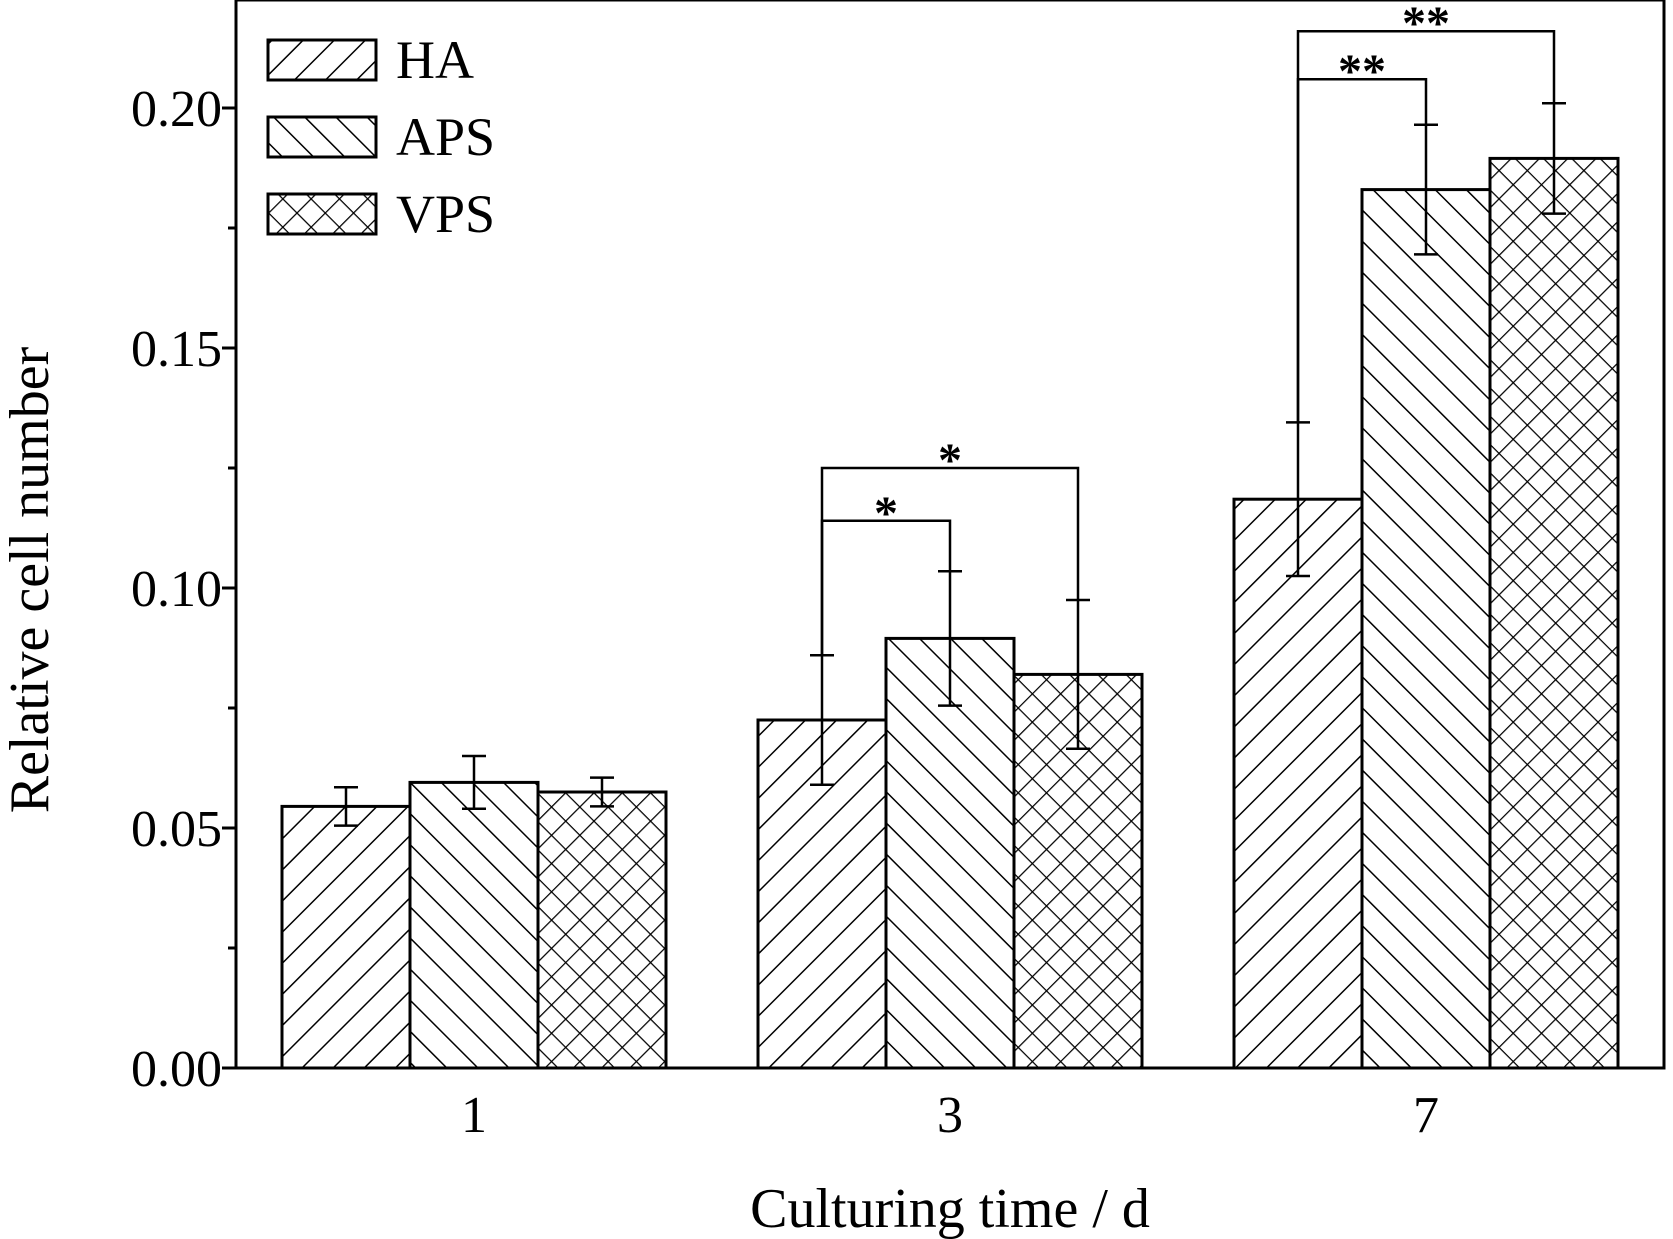 The height and width of the screenshot is (1239, 1673). Describe the element at coordinates (474, 1115) in the screenshot. I see `x-tick-label: 1` at that location.